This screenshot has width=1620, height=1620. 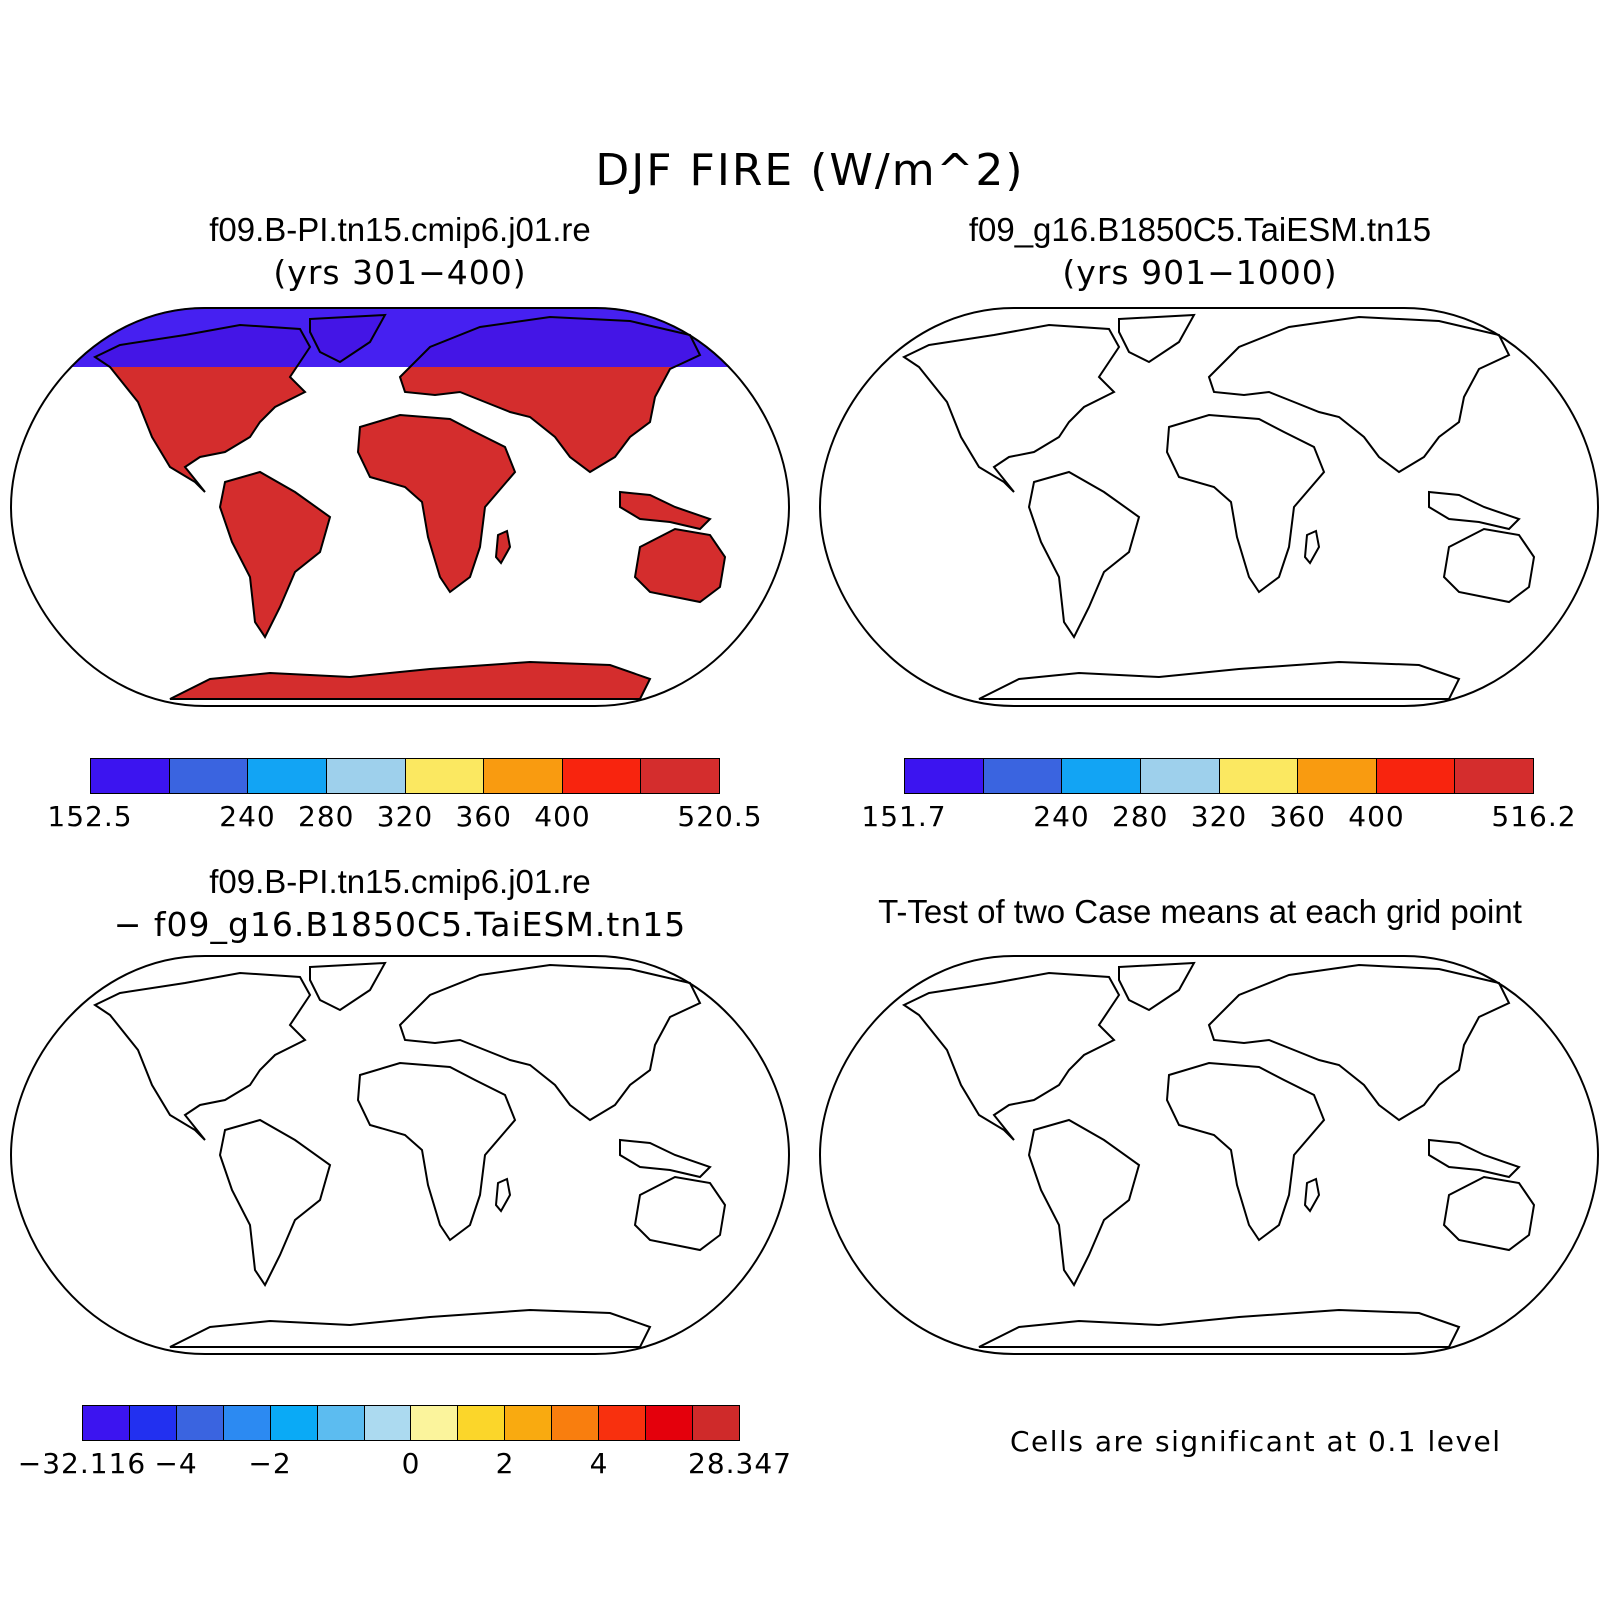 I want to click on colorbar-tick-label: 516.2, so click(x=1534, y=816).